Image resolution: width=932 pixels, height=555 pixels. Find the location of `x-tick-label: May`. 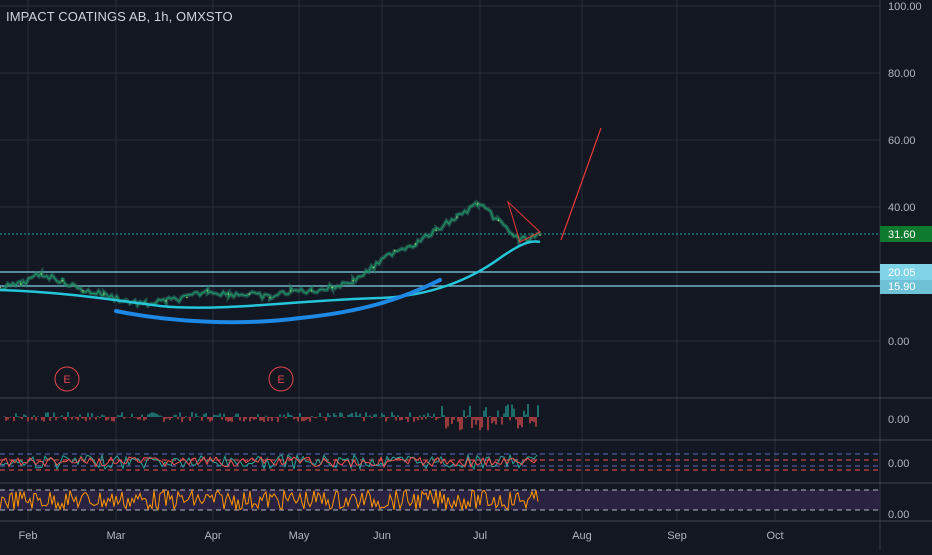

x-tick-label: May is located at coordinates (299, 536).